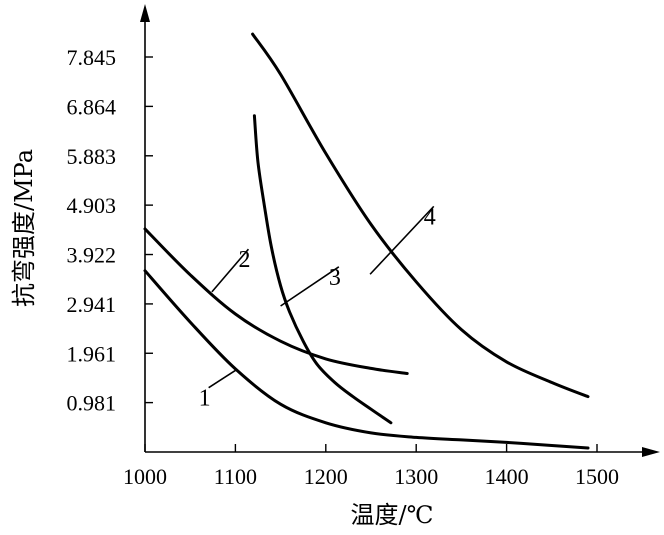 Image resolution: width=664 pixels, height=535 pixels. I want to click on y-tick-label-5.883: 5.883, so click(92, 156).